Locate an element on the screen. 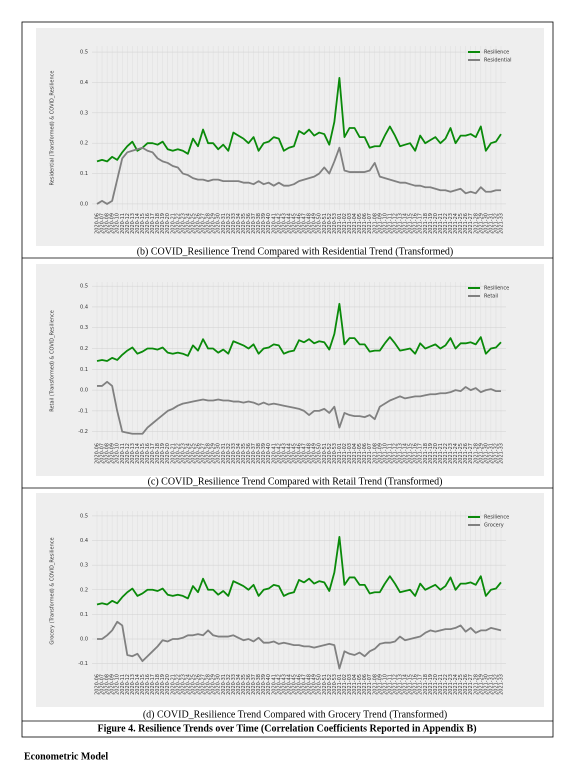 The height and width of the screenshot is (764, 575). x-tick-label: 2020-37 is located at coordinates (254, 223).